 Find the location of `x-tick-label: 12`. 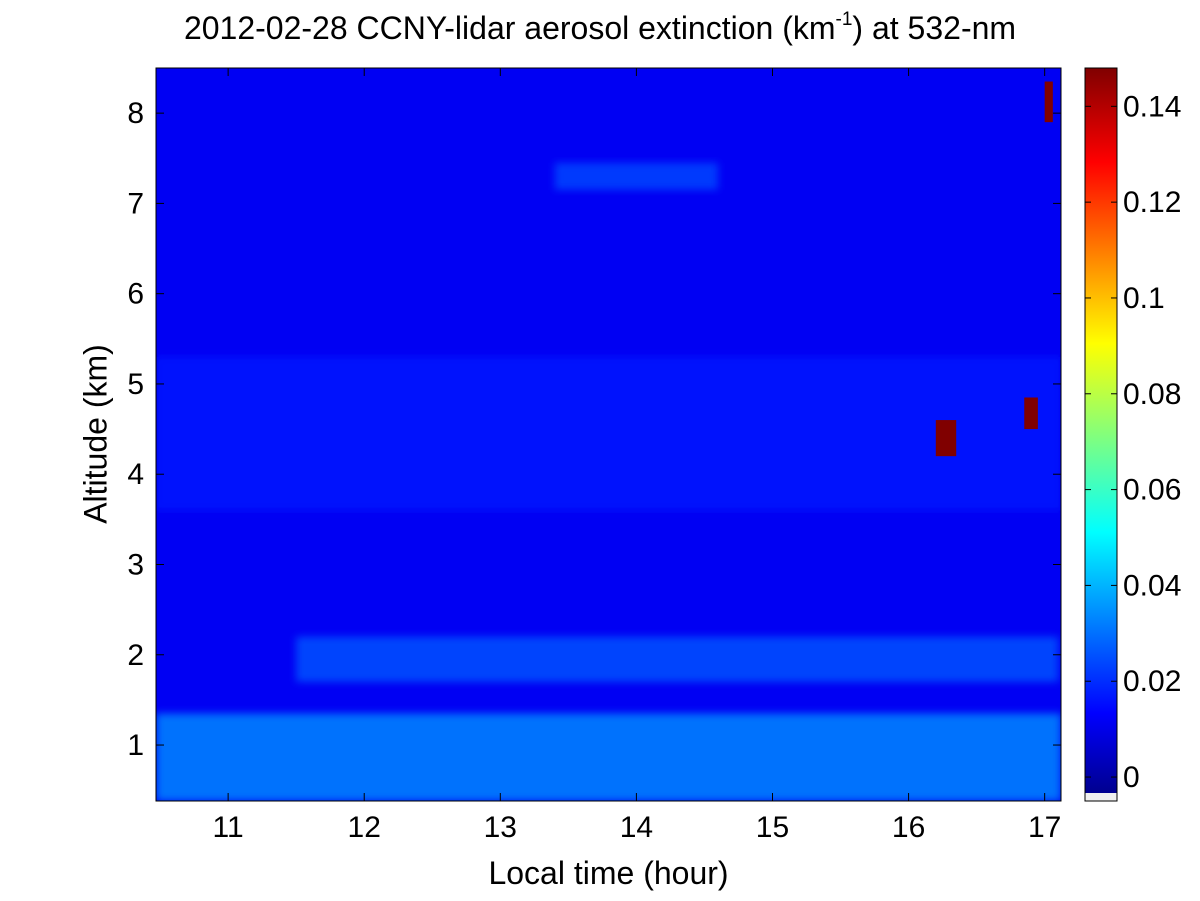

x-tick-label: 12 is located at coordinates (364, 827).